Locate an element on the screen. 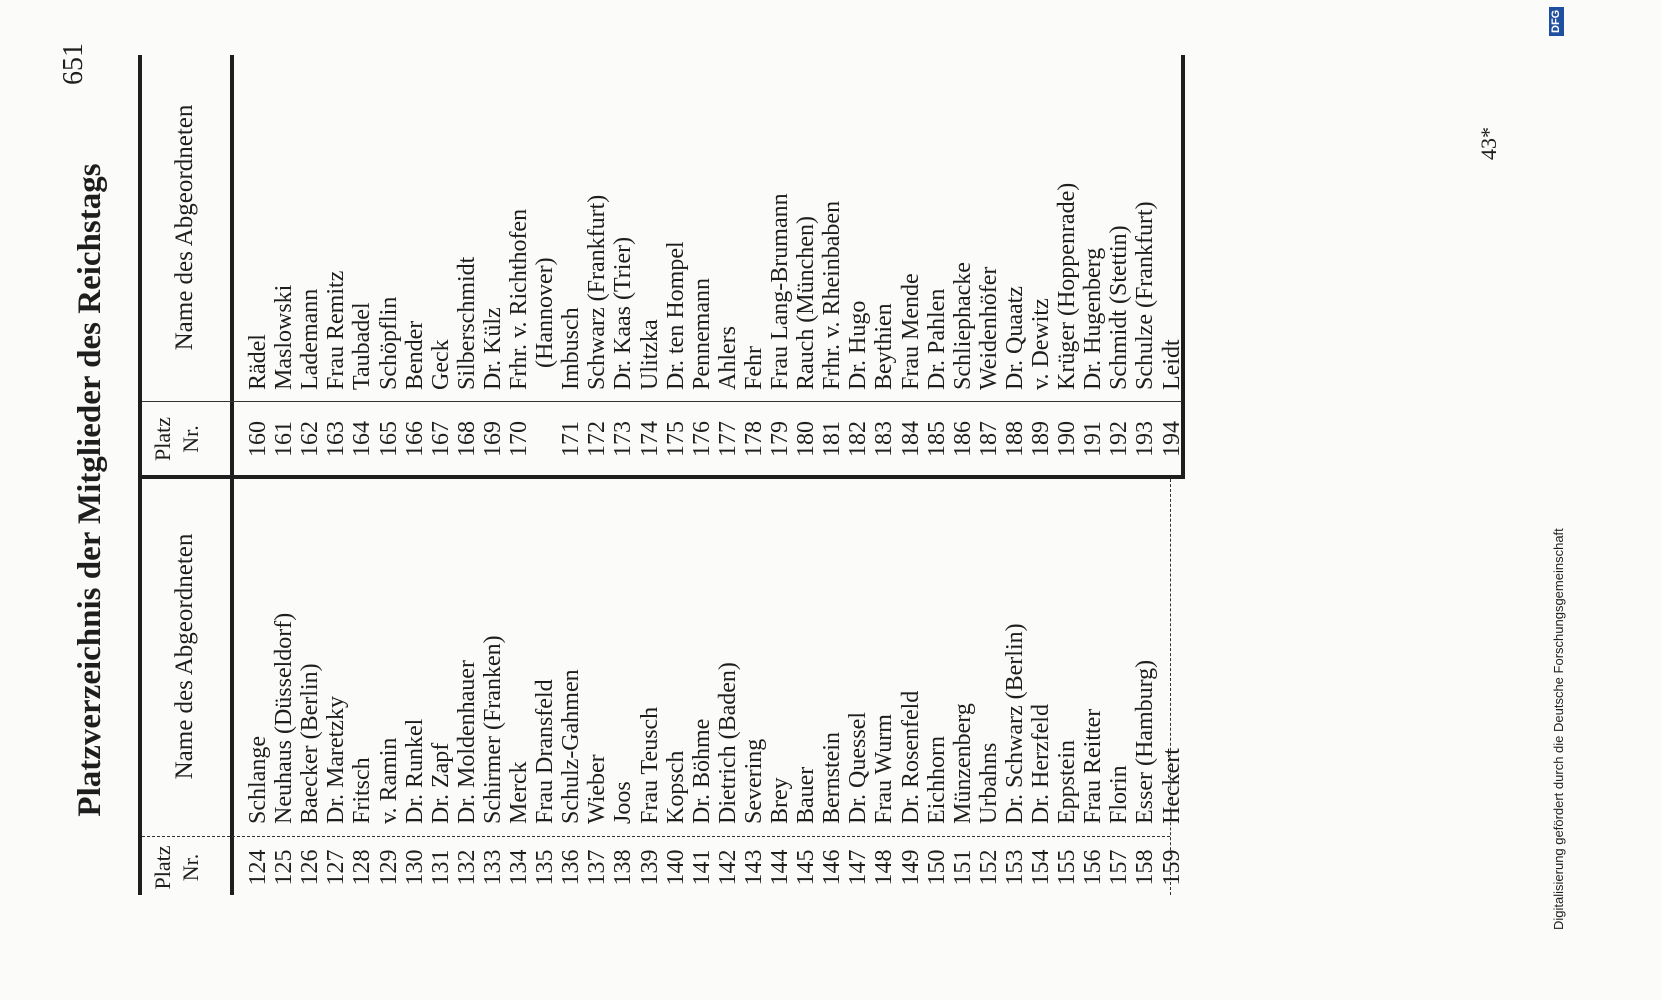 This screenshot has width=1661, height=1000. seat-number: 166 is located at coordinates (414, 439).